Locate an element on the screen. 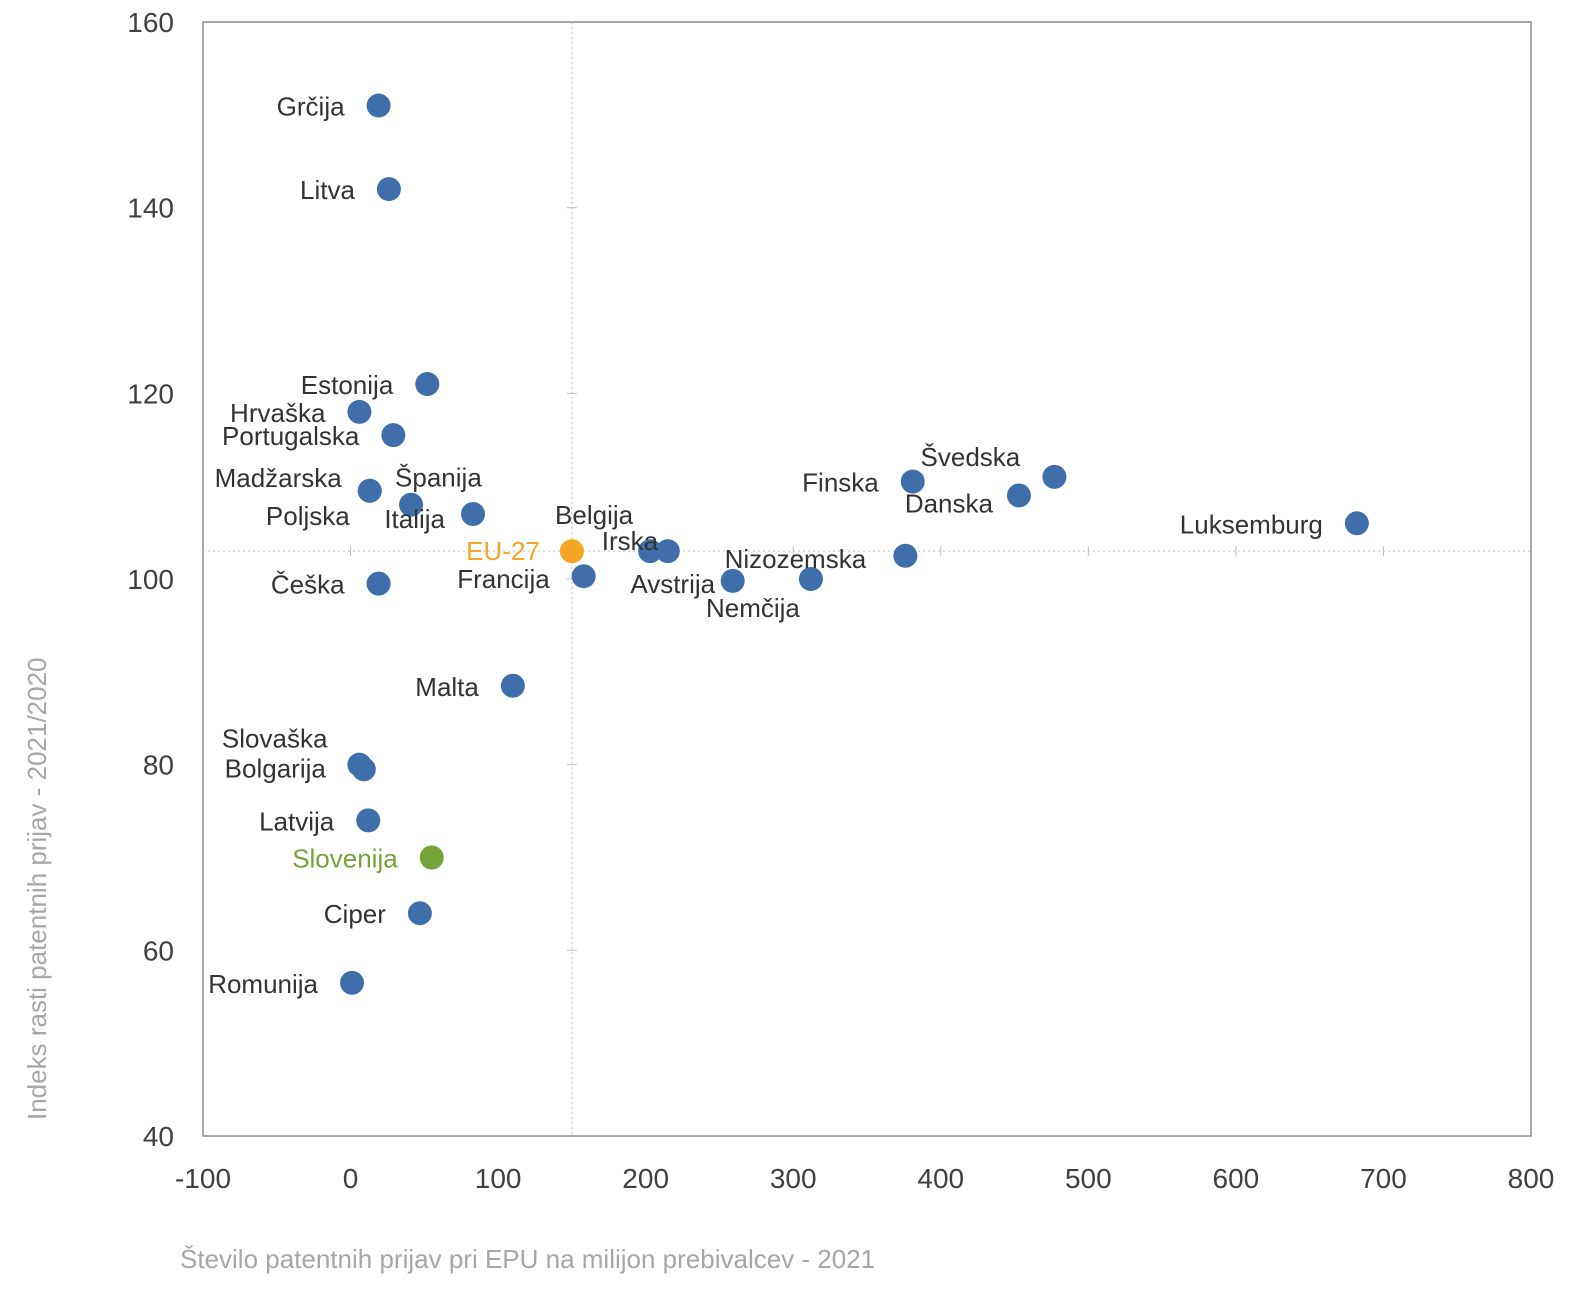 This screenshot has height=1300, width=1578. label-italija: Italija is located at coordinates (414, 519).